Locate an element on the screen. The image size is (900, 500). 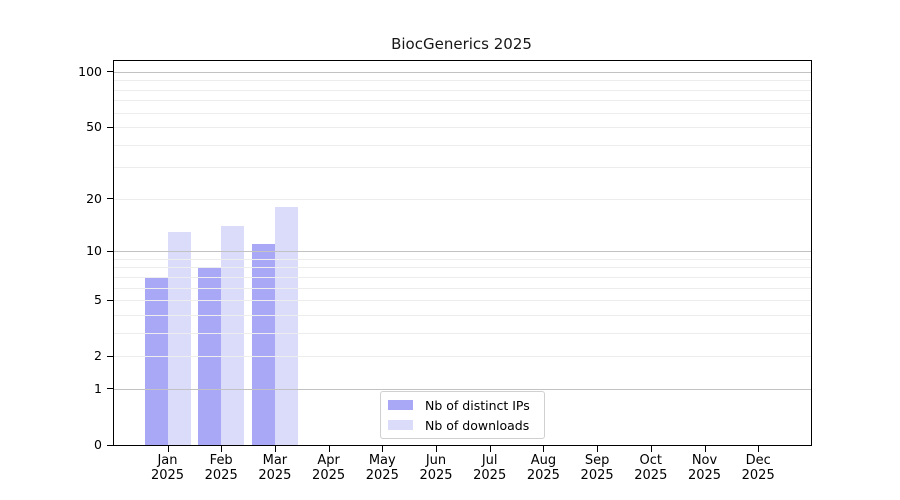
legend-label-downloads: Nb of downloads is located at coordinates (477, 425).